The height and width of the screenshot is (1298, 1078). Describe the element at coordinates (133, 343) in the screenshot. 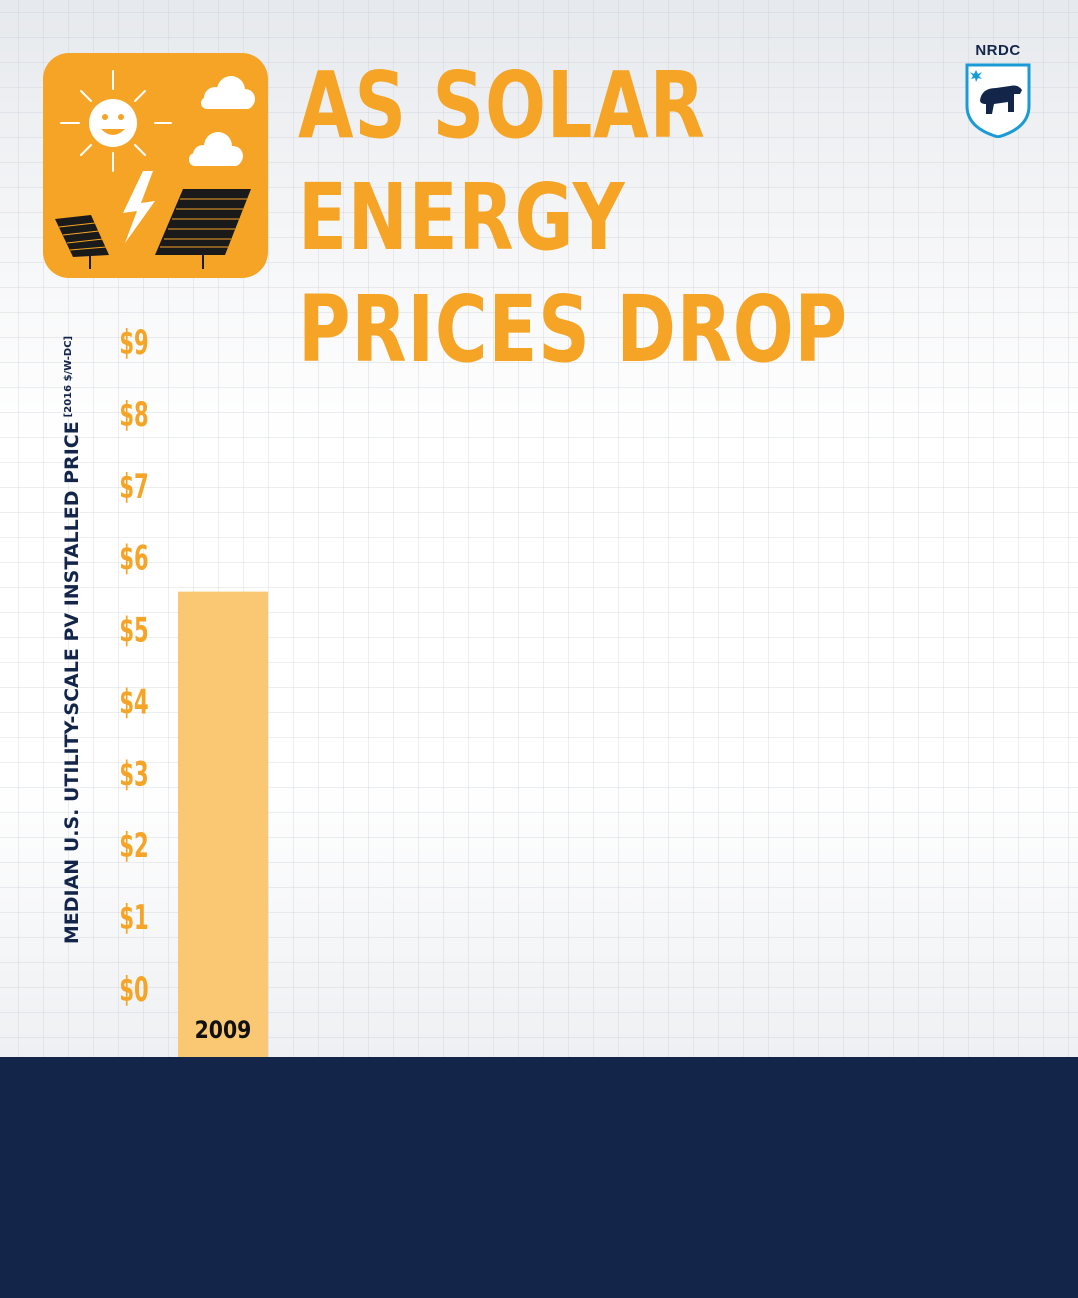

I see `y-tick-label: $9` at that location.